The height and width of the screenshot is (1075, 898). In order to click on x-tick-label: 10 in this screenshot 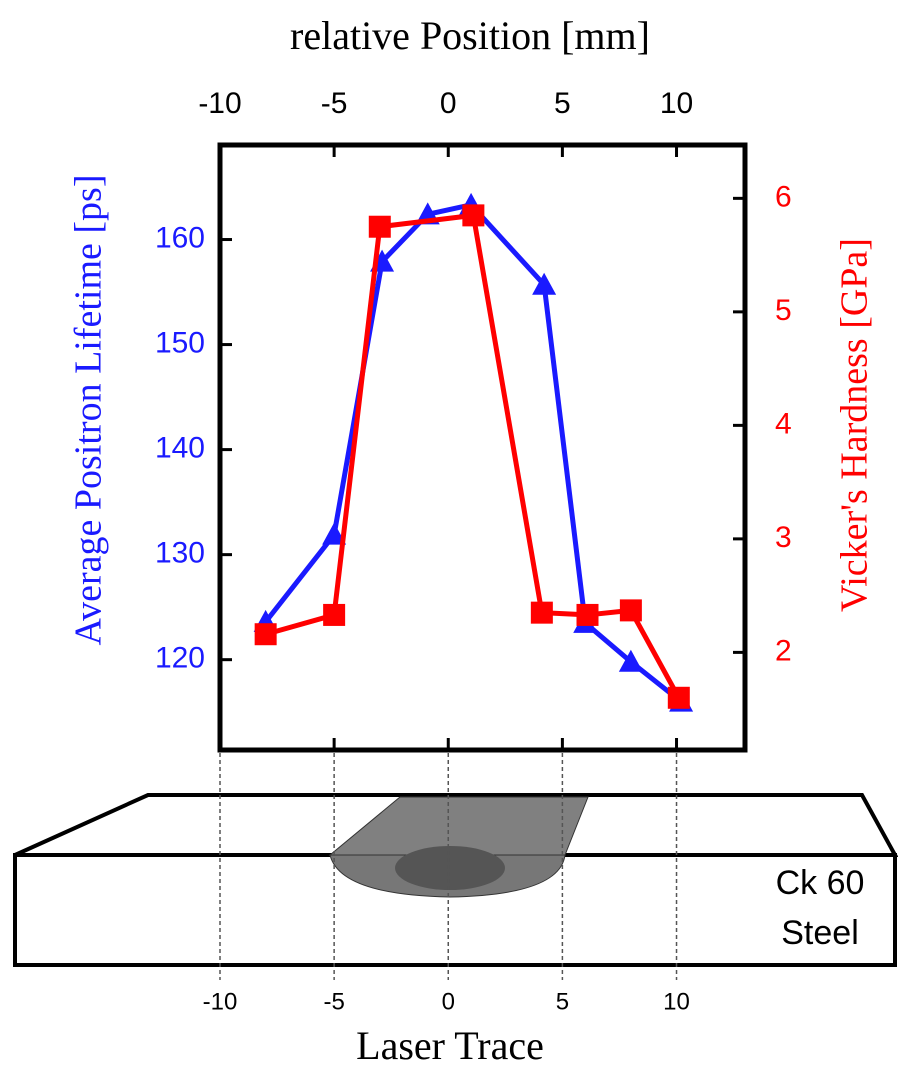, I will do `click(676, 103)`.